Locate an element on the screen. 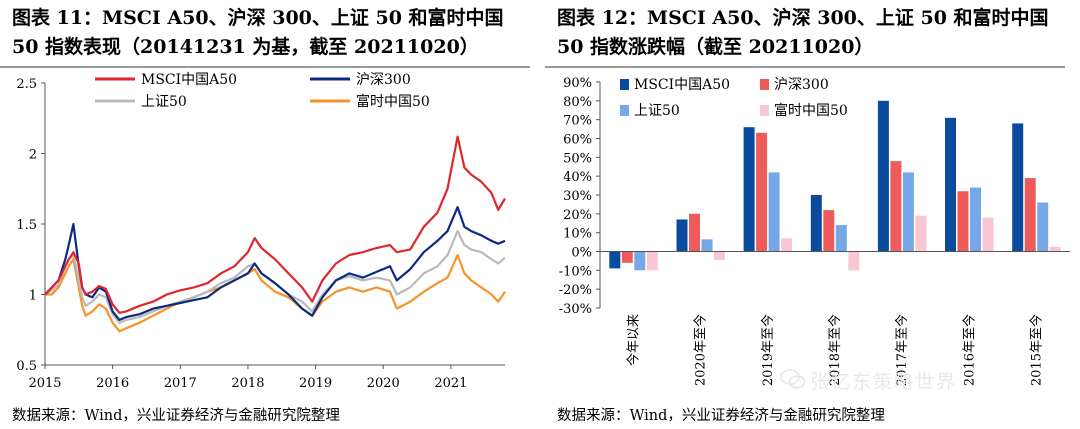 The image size is (1080, 429). y-tick-label: 50% is located at coordinates (577, 158).